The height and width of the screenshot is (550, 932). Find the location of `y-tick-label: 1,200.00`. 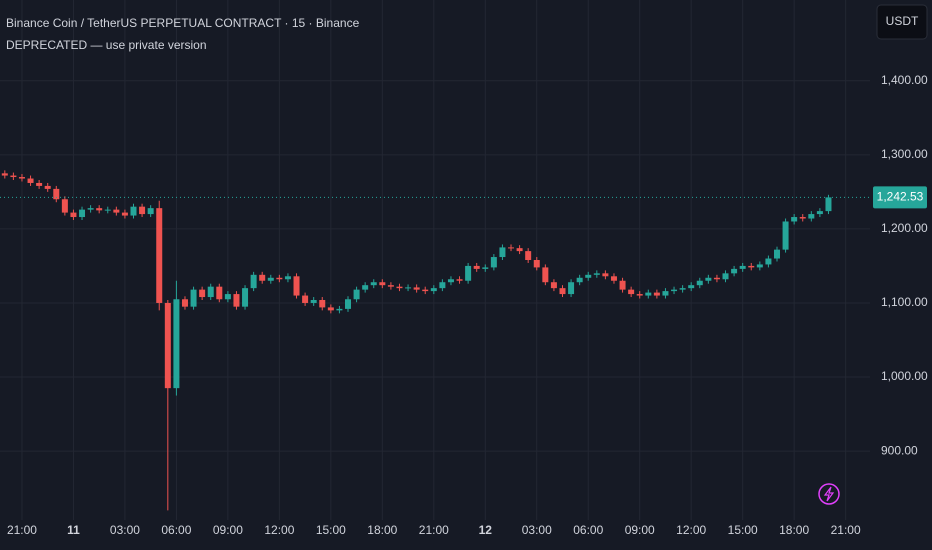

y-tick-label: 1,200.00 is located at coordinates (904, 228).